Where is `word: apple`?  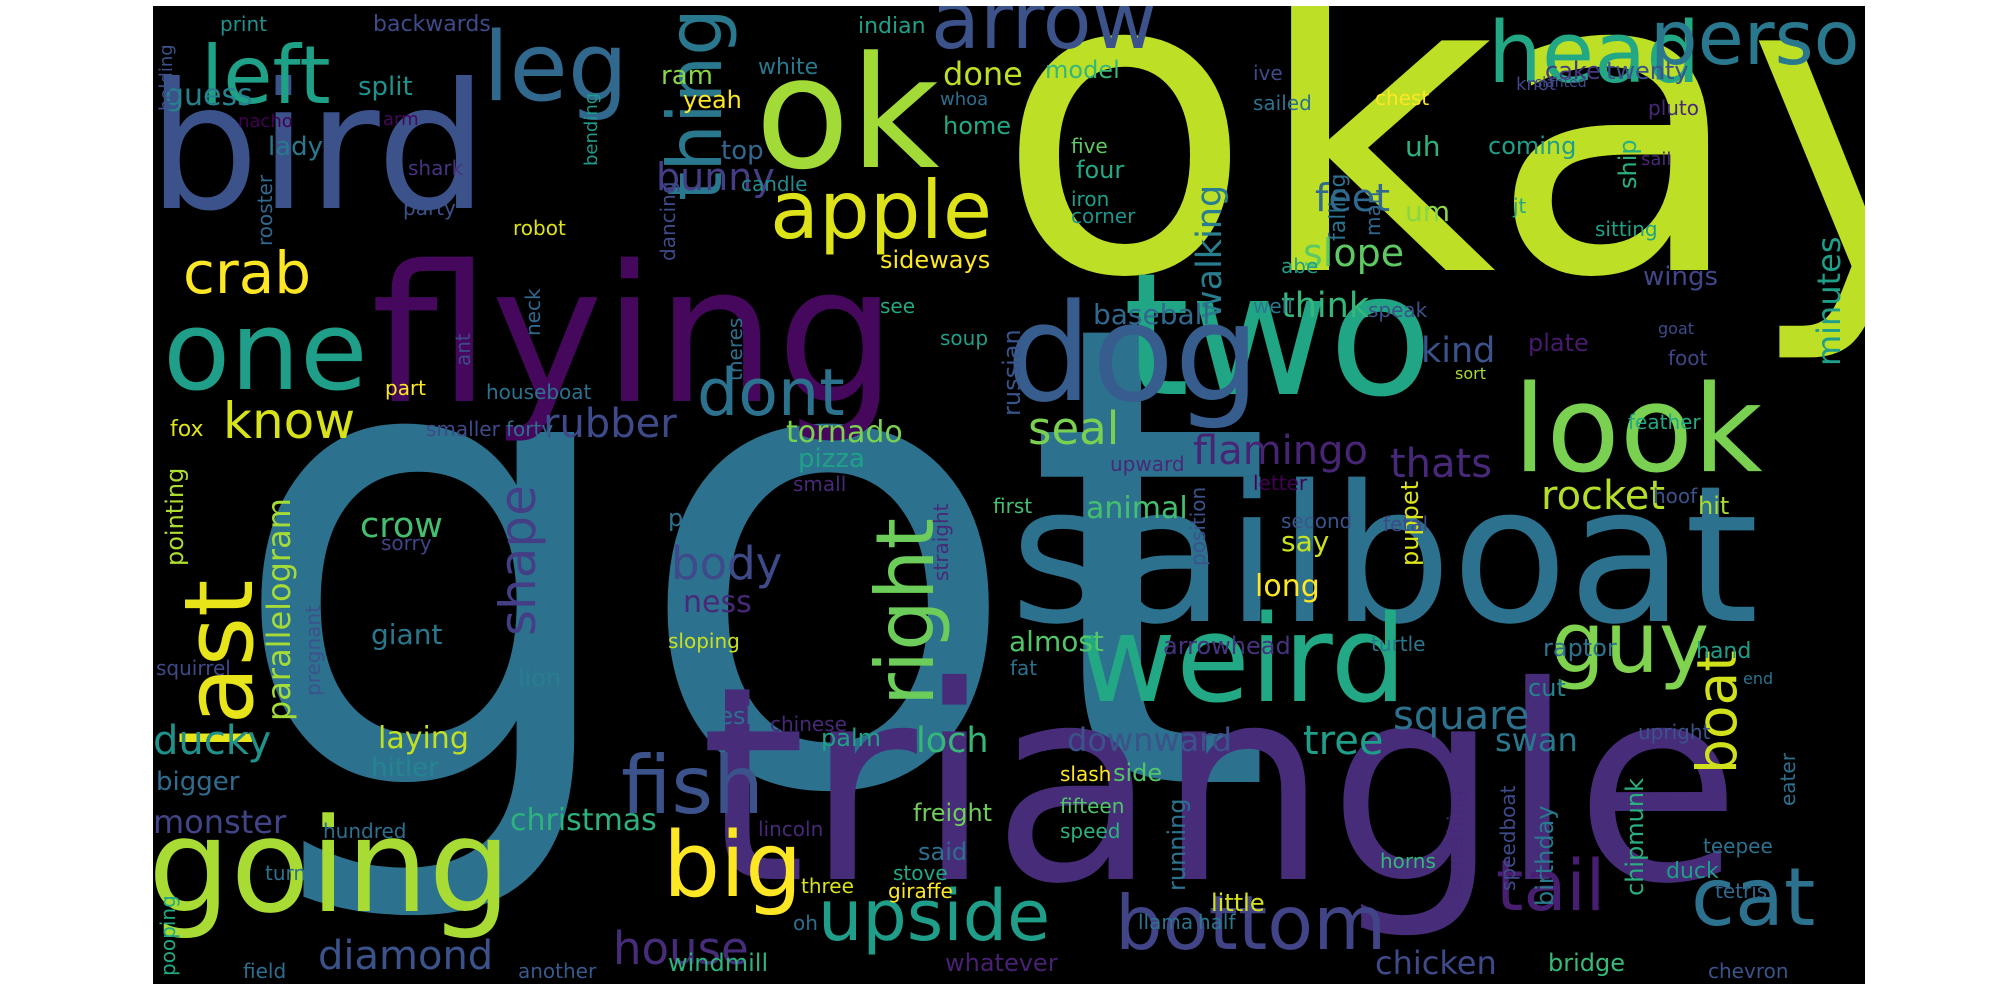
word: apple is located at coordinates (881, 210).